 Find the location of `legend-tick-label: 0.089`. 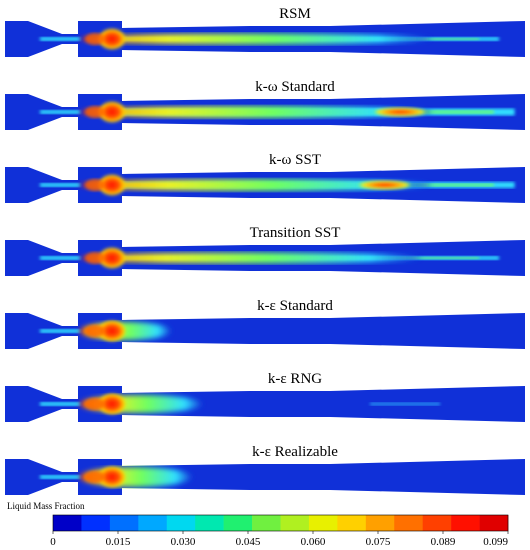

legend-tick-label: 0.089 is located at coordinates (443, 542).